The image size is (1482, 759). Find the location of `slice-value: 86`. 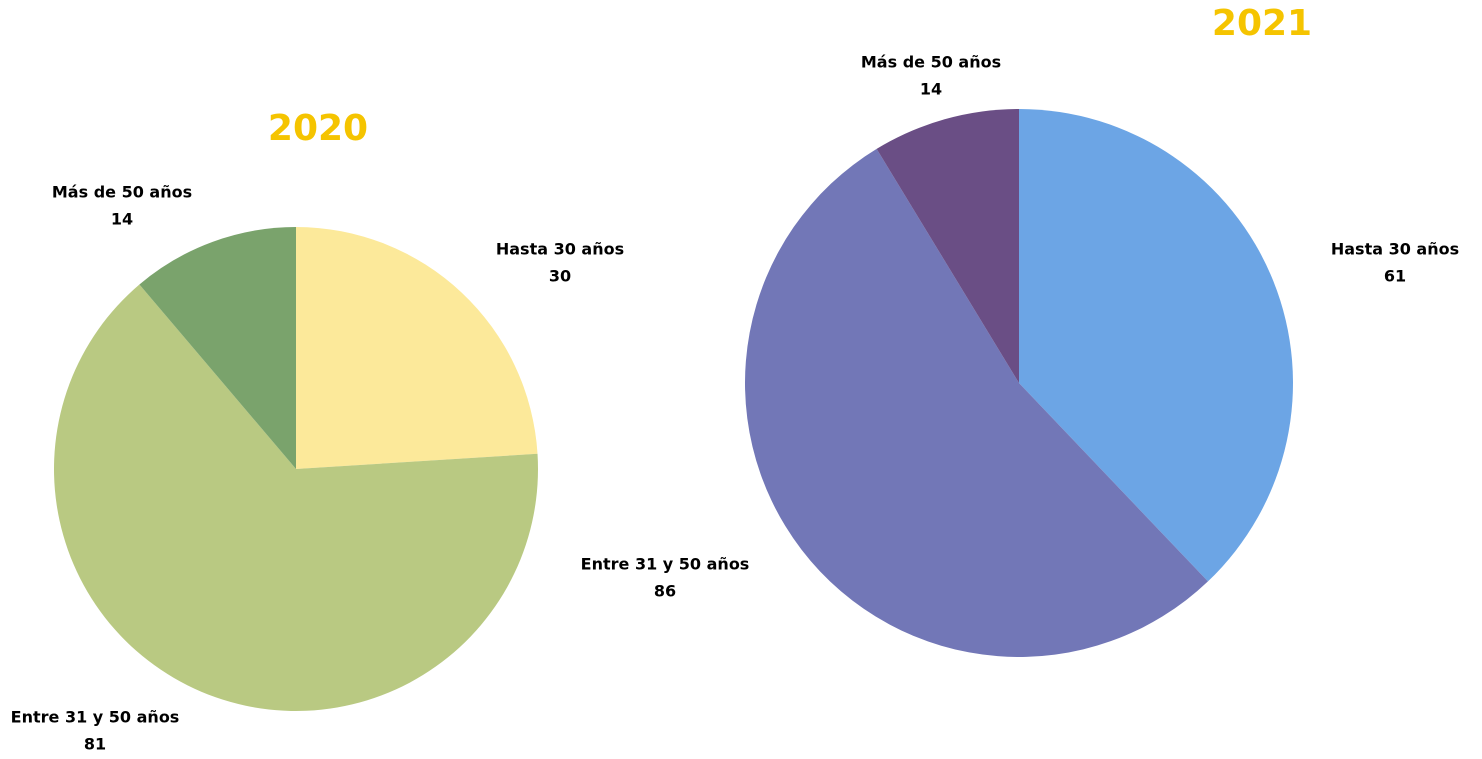

slice-value: 86 is located at coordinates (665, 591).